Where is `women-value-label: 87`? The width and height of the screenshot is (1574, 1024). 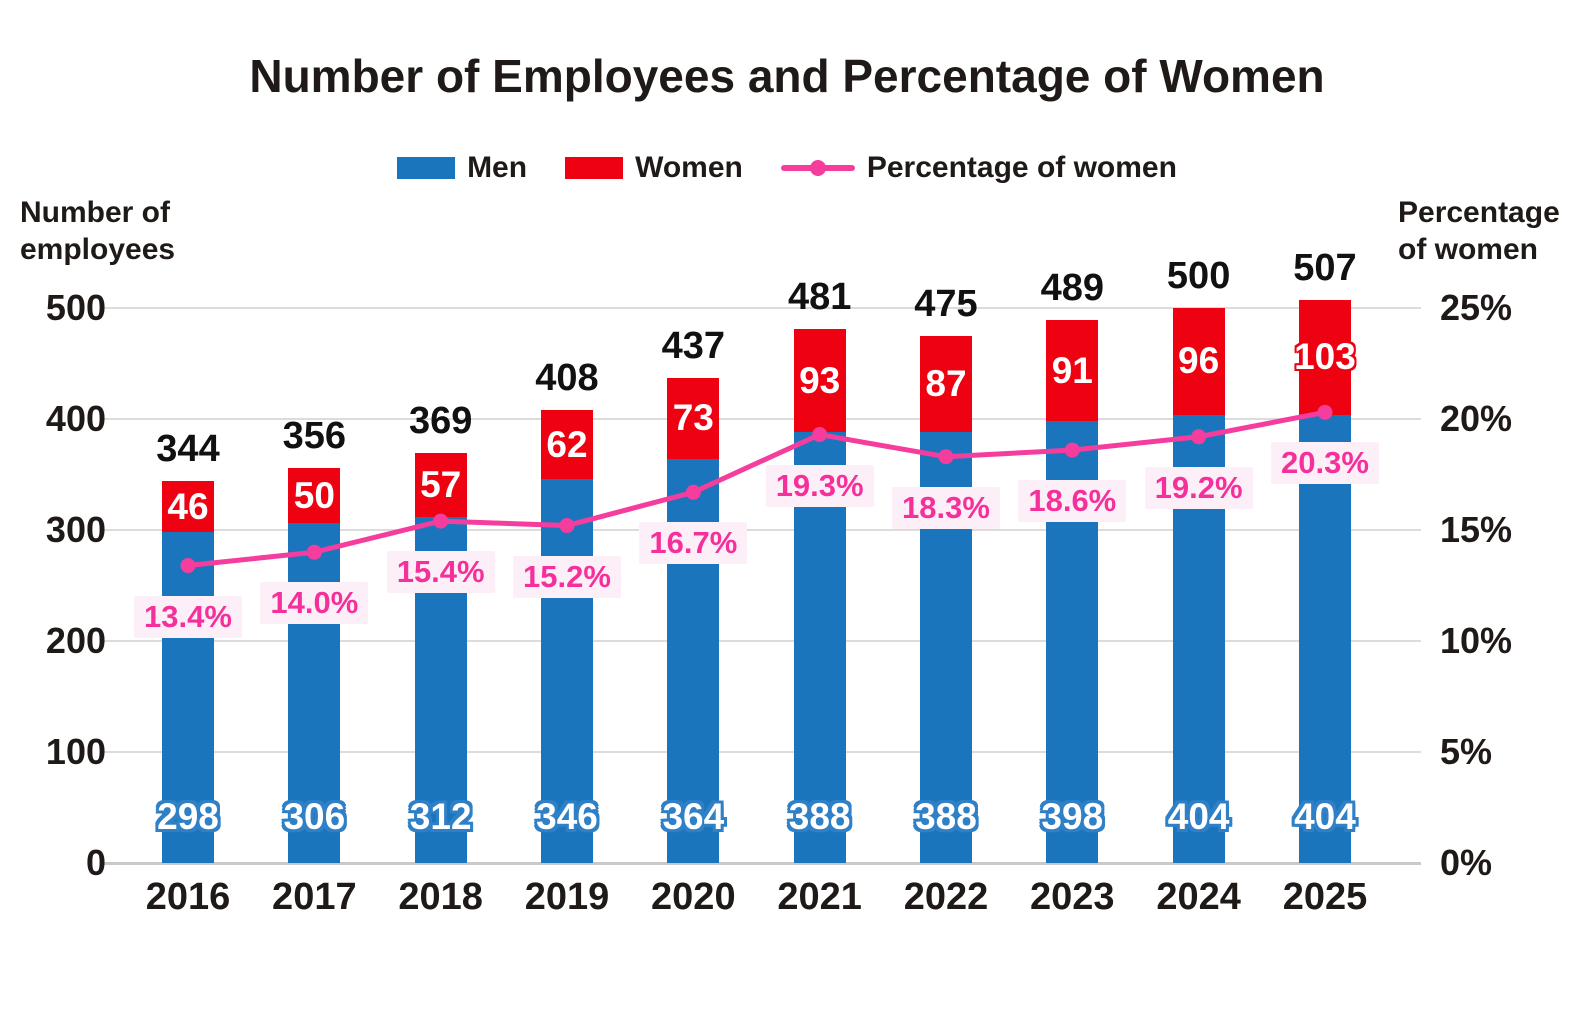 women-value-label: 87 is located at coordinates (946, 384).